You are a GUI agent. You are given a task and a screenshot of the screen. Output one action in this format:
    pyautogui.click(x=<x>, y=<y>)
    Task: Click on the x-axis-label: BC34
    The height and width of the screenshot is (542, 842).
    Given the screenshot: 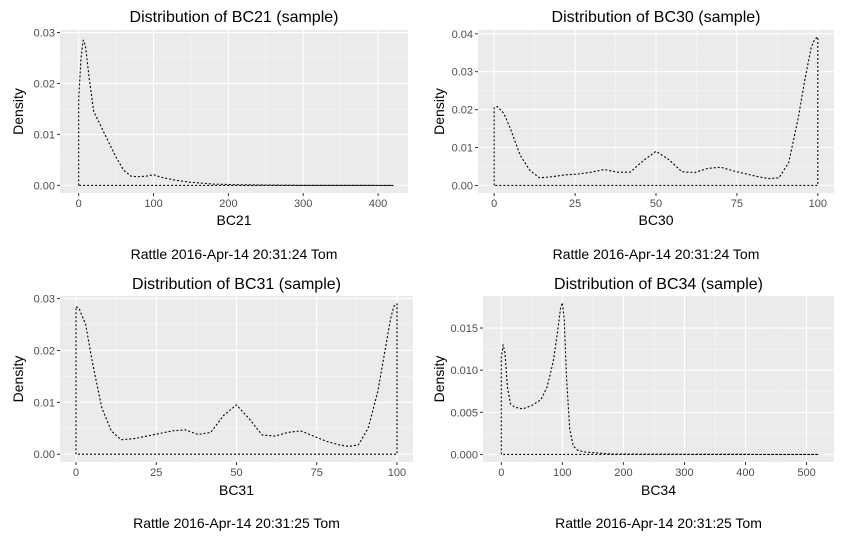 What is the action you would take?
    pyautogui.click(x=658, y=490)
    